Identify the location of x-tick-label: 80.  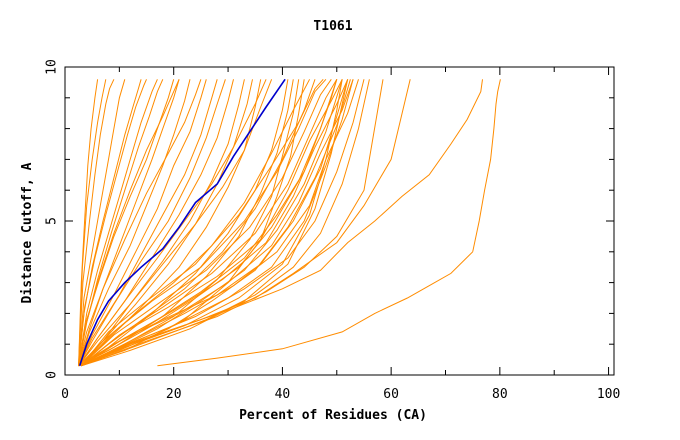
(500, 394).